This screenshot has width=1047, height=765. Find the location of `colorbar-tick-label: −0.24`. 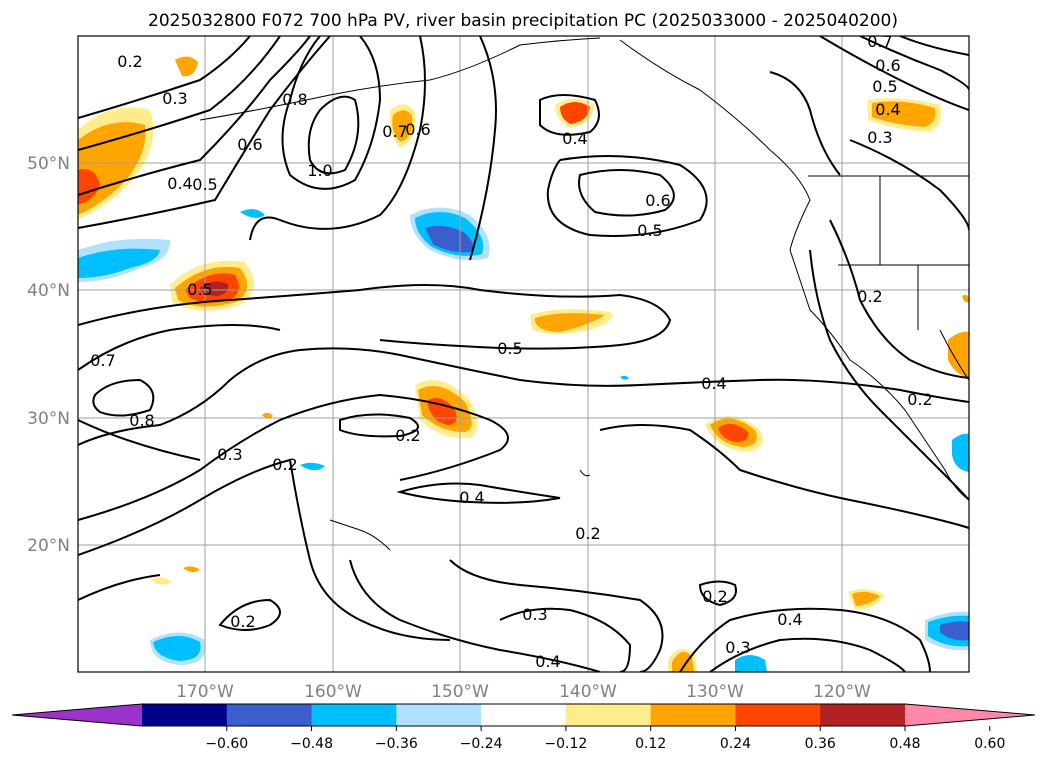

colorbar-tick-label: −0.24 is located at coordinates (481, 744).